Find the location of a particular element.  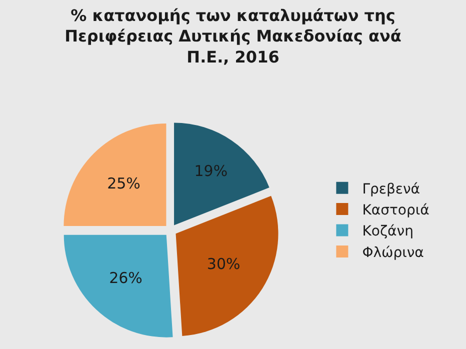

data-label: 25% is located at coordinates (123, 183).